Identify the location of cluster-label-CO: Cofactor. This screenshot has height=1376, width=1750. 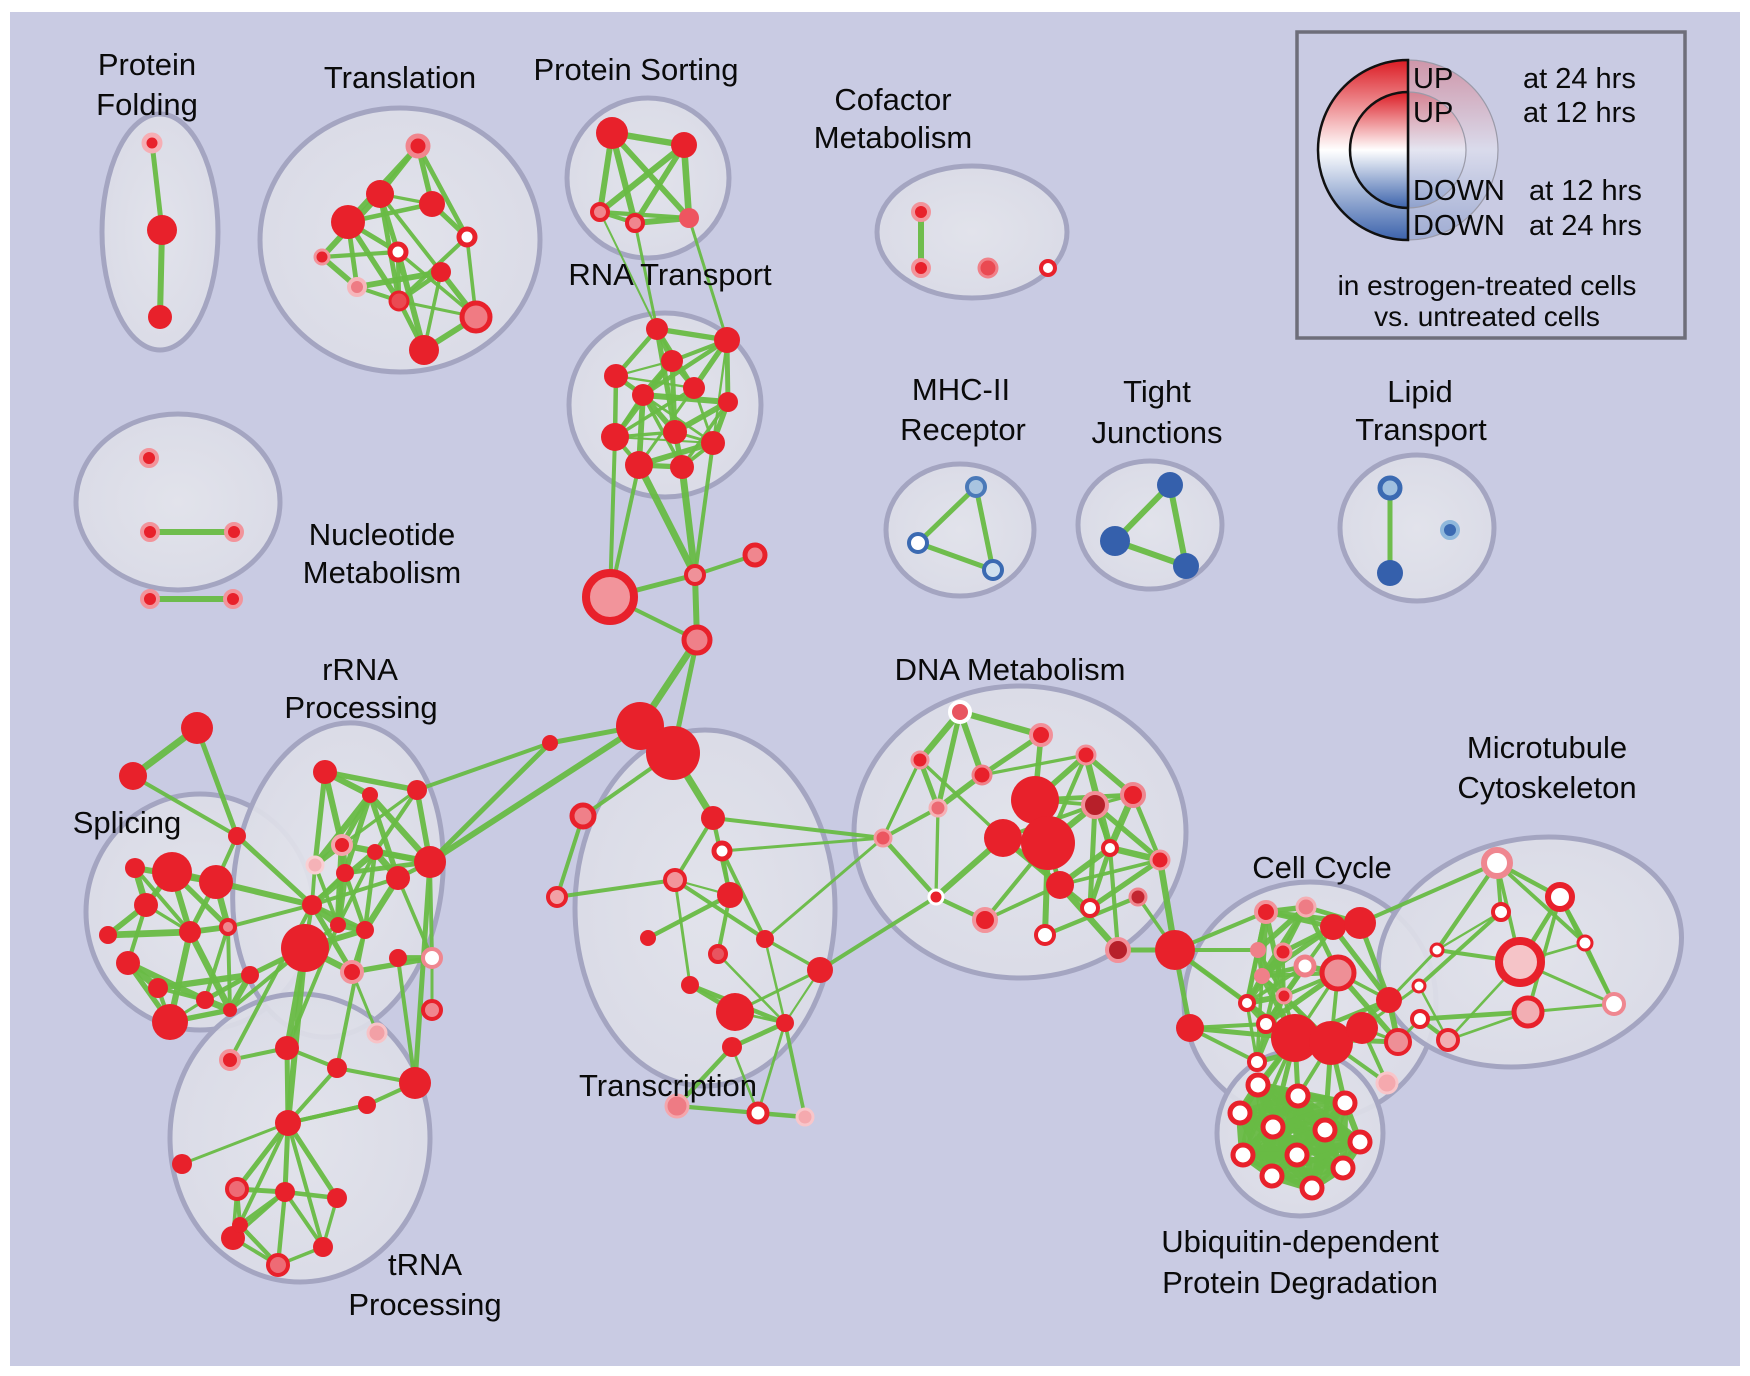
(892, 99).